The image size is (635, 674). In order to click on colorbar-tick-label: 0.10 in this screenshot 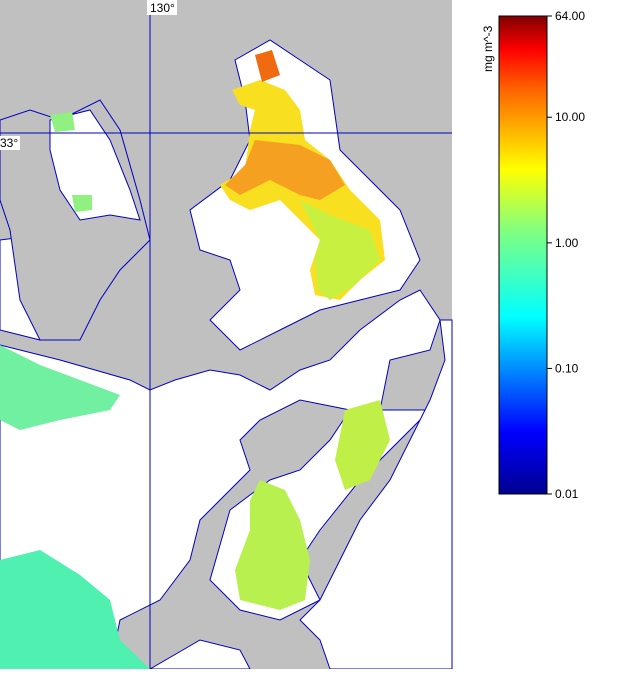, I will do `click(567, 368)`.